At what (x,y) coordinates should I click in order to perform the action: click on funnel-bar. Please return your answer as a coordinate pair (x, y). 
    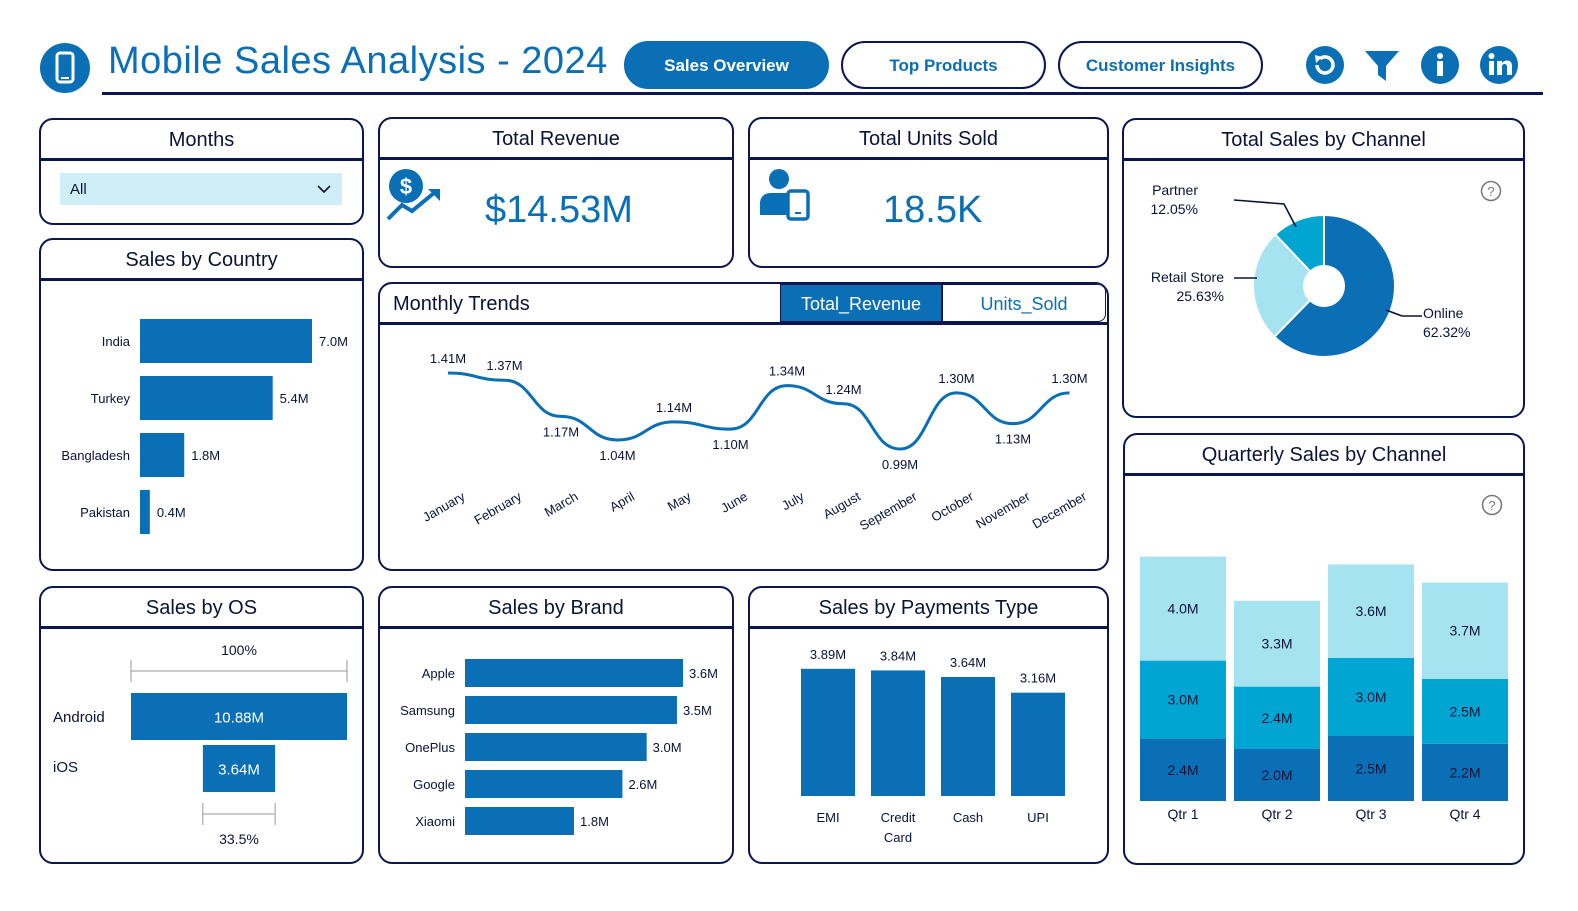
    Looking at the image, I should click on (239, 768).